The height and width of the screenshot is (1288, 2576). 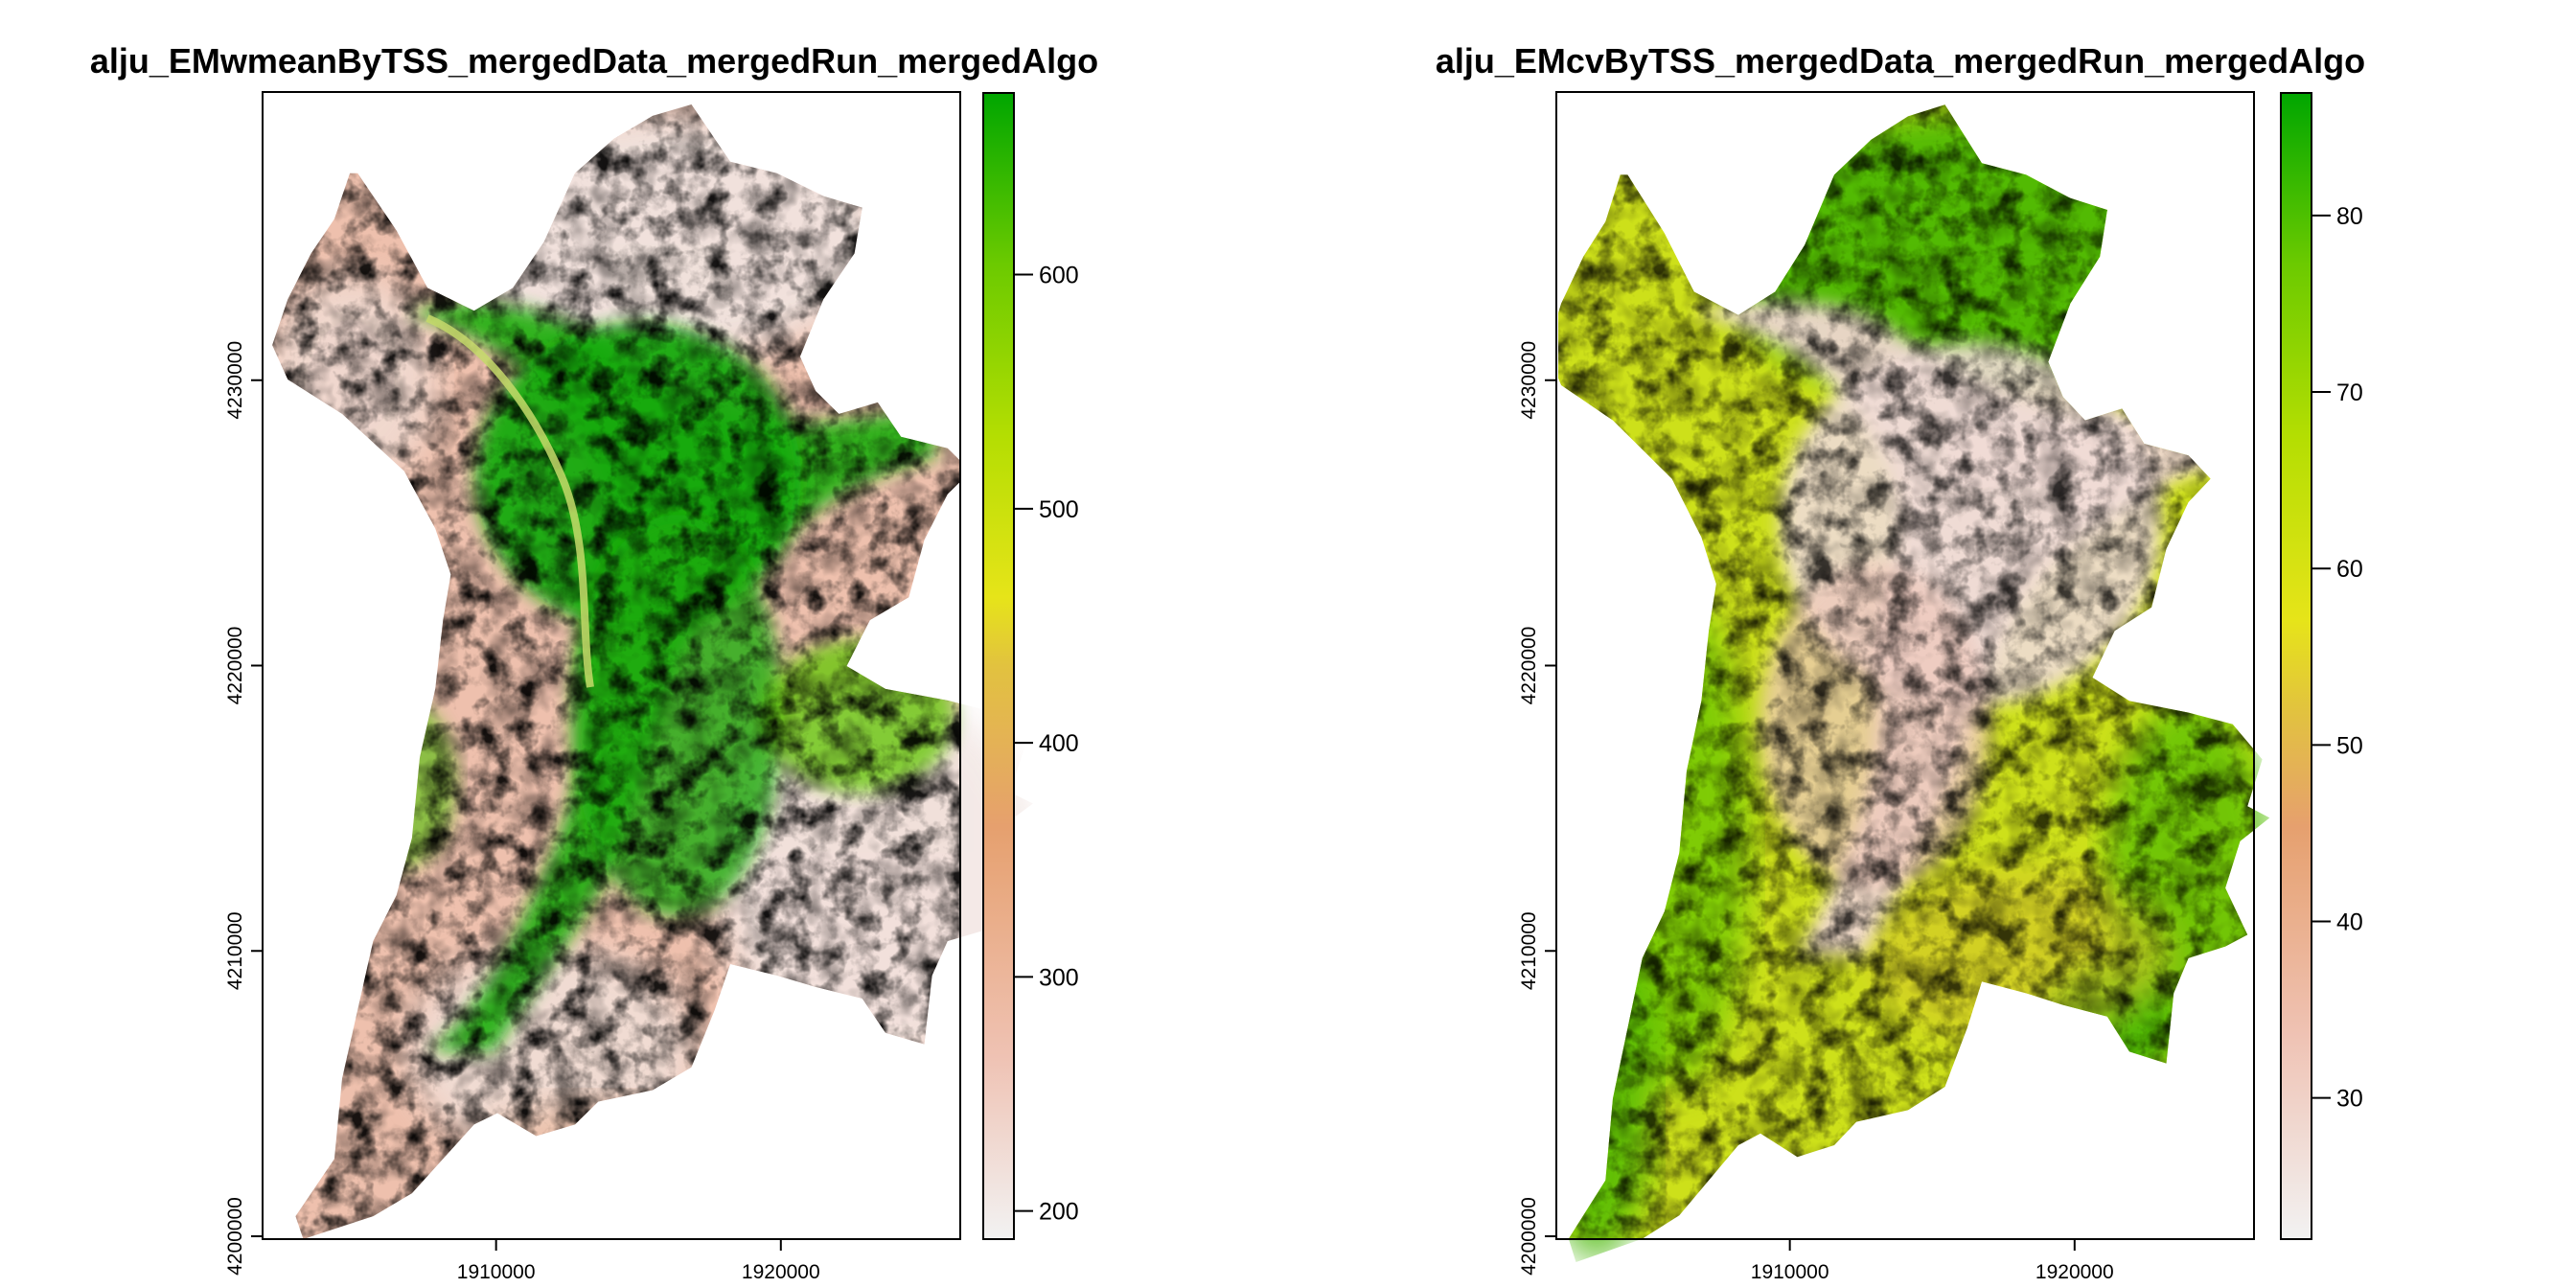 I want to click on colorbar-tick-label: 60, so click(x=2349, y=569).